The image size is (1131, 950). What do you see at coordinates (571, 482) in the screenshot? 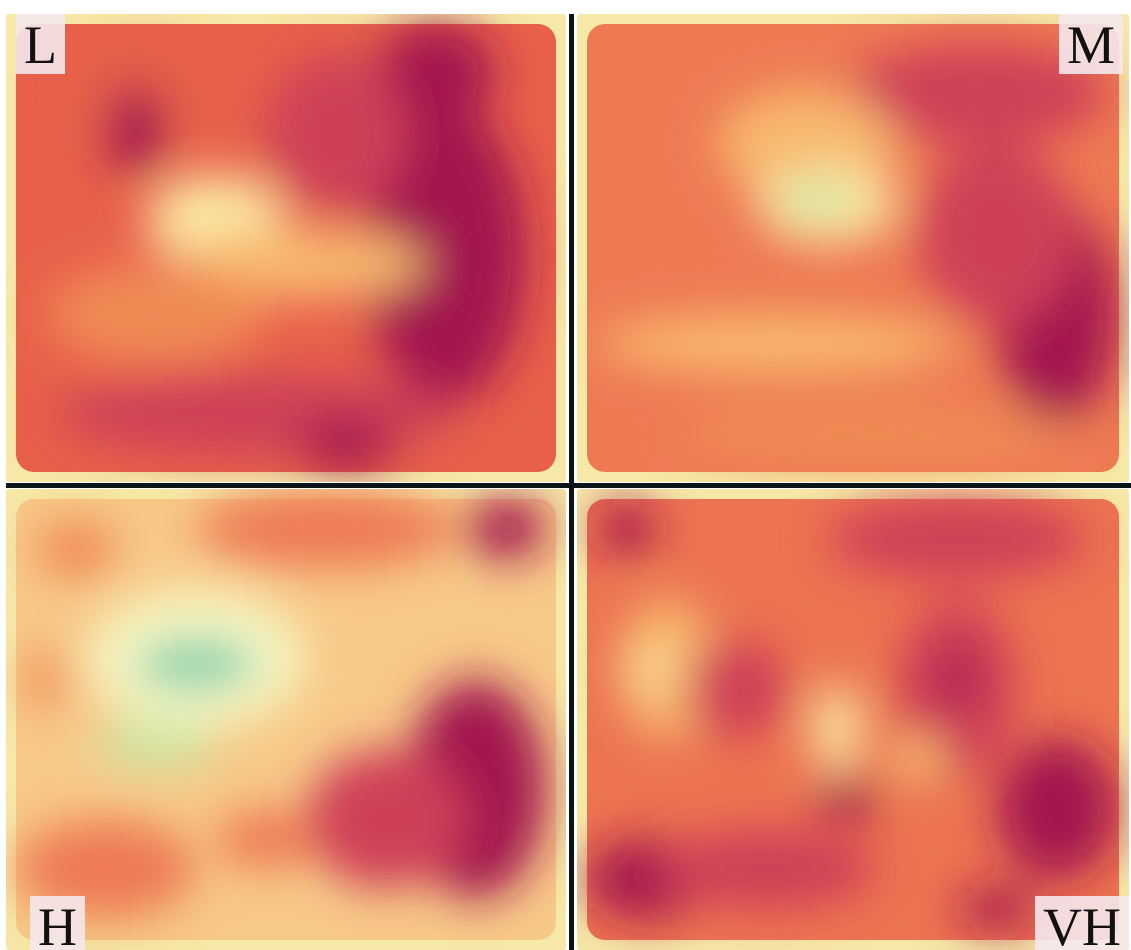
I see `vertical-divider` at bounding box center [571, 482].